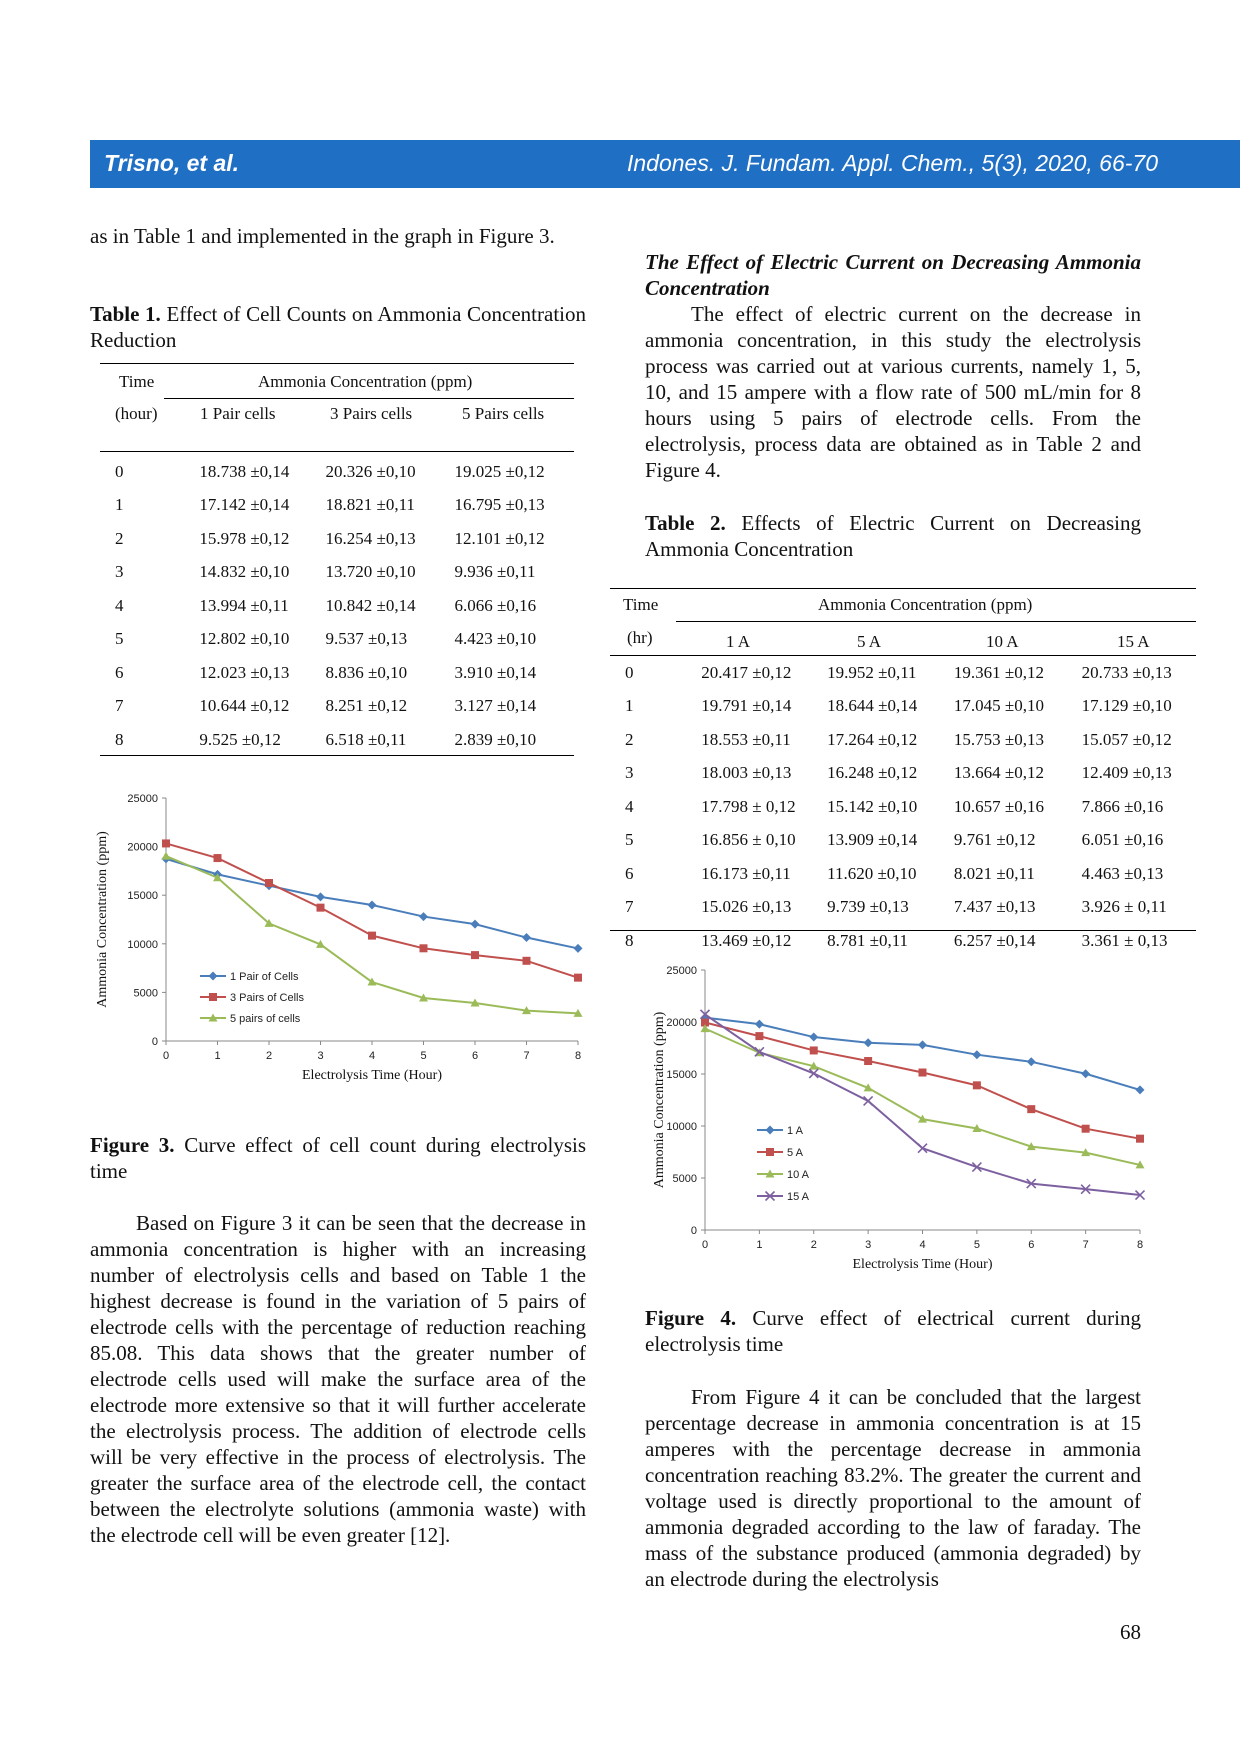 This screenshot has width=1240, height=1754. What do you see at coordinates (922, 1245) in the screenshot?
I see `x-tick-label: 4` at bounding box center [922, 1245].